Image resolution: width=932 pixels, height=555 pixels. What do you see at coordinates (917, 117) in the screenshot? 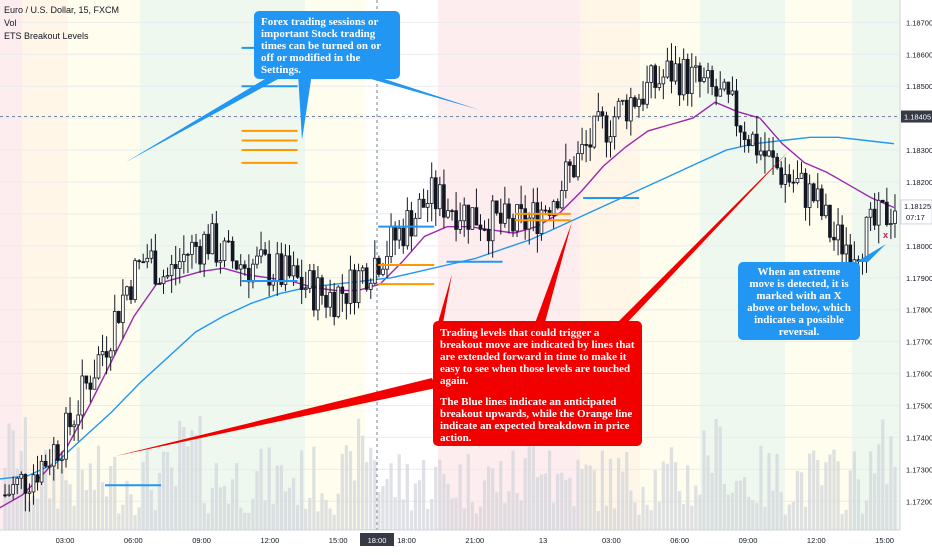
I see `crosshair-price-label: 1.18405` at bounding box center [917, 117].